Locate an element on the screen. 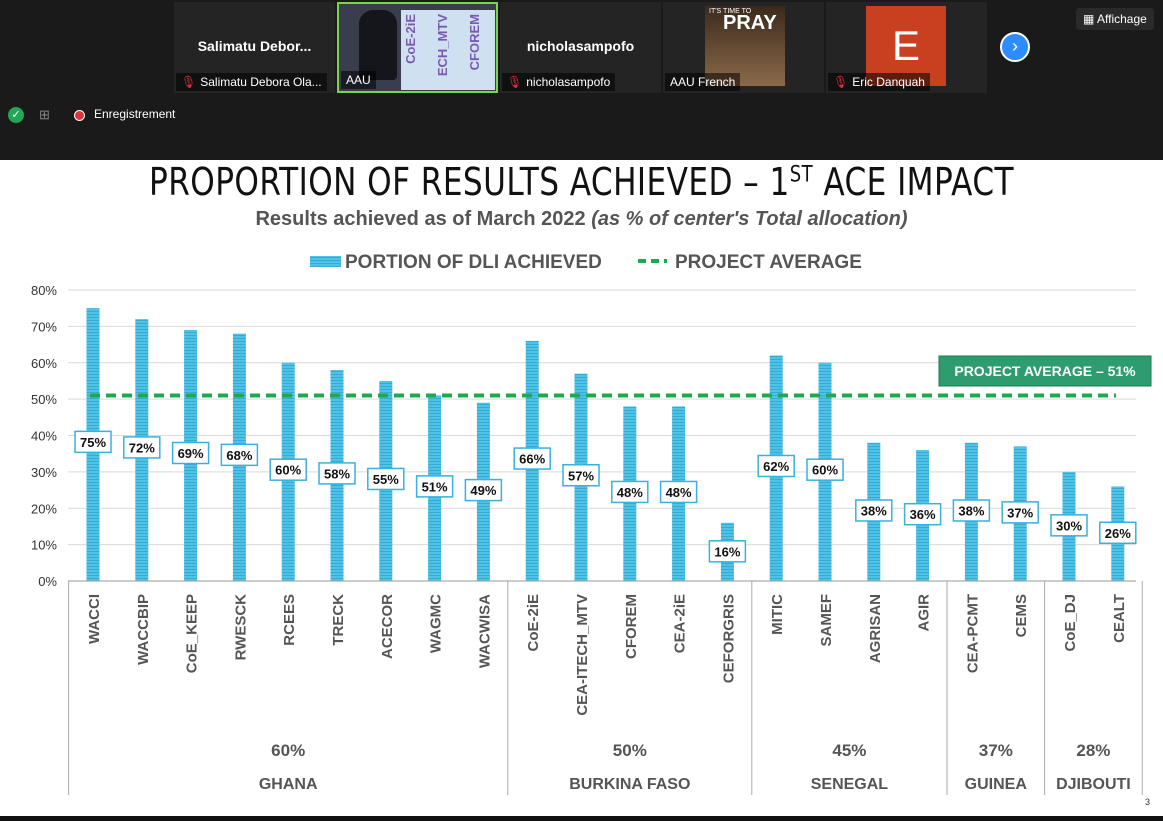 The width and height of the screenshot is (1163, 821). data-label: 36% is located at coordinates (922, 514).